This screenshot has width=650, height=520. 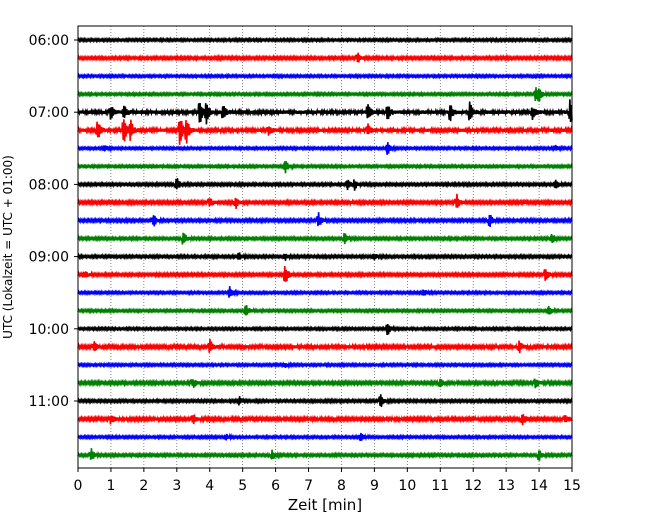 I want to click on y-axis-label: UTC (Lokalzeit = UTC + 01:00), so click(x=8, y=247).